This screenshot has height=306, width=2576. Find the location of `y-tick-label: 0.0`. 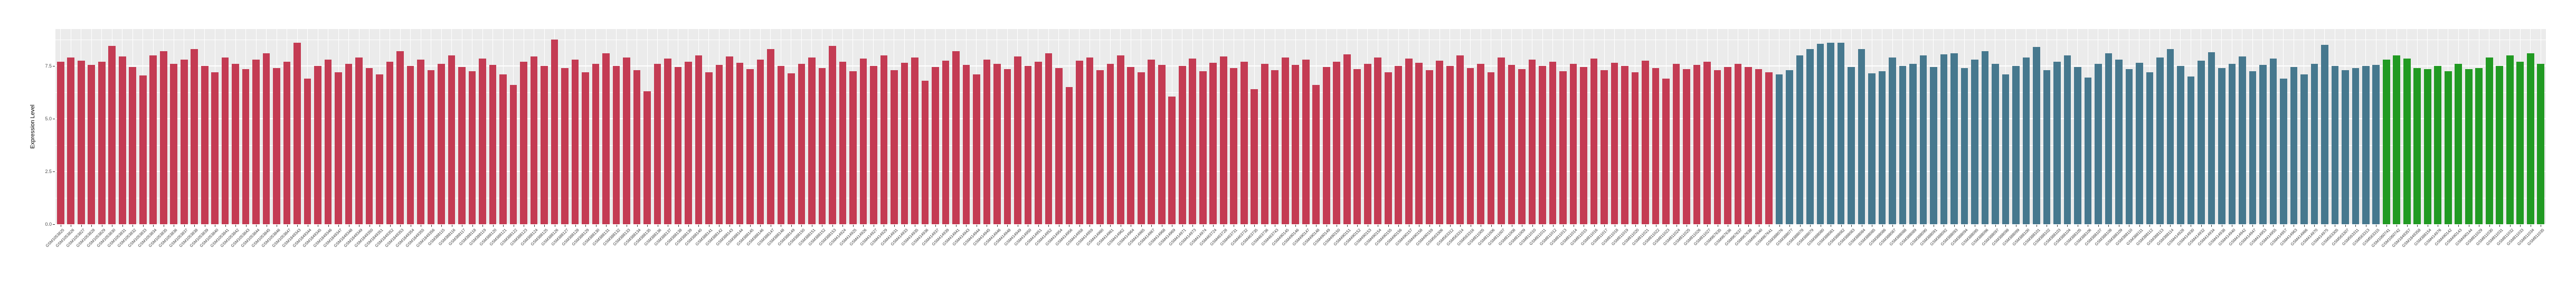

y-tick-label: 0.0 is located at coordinates (48, 224).